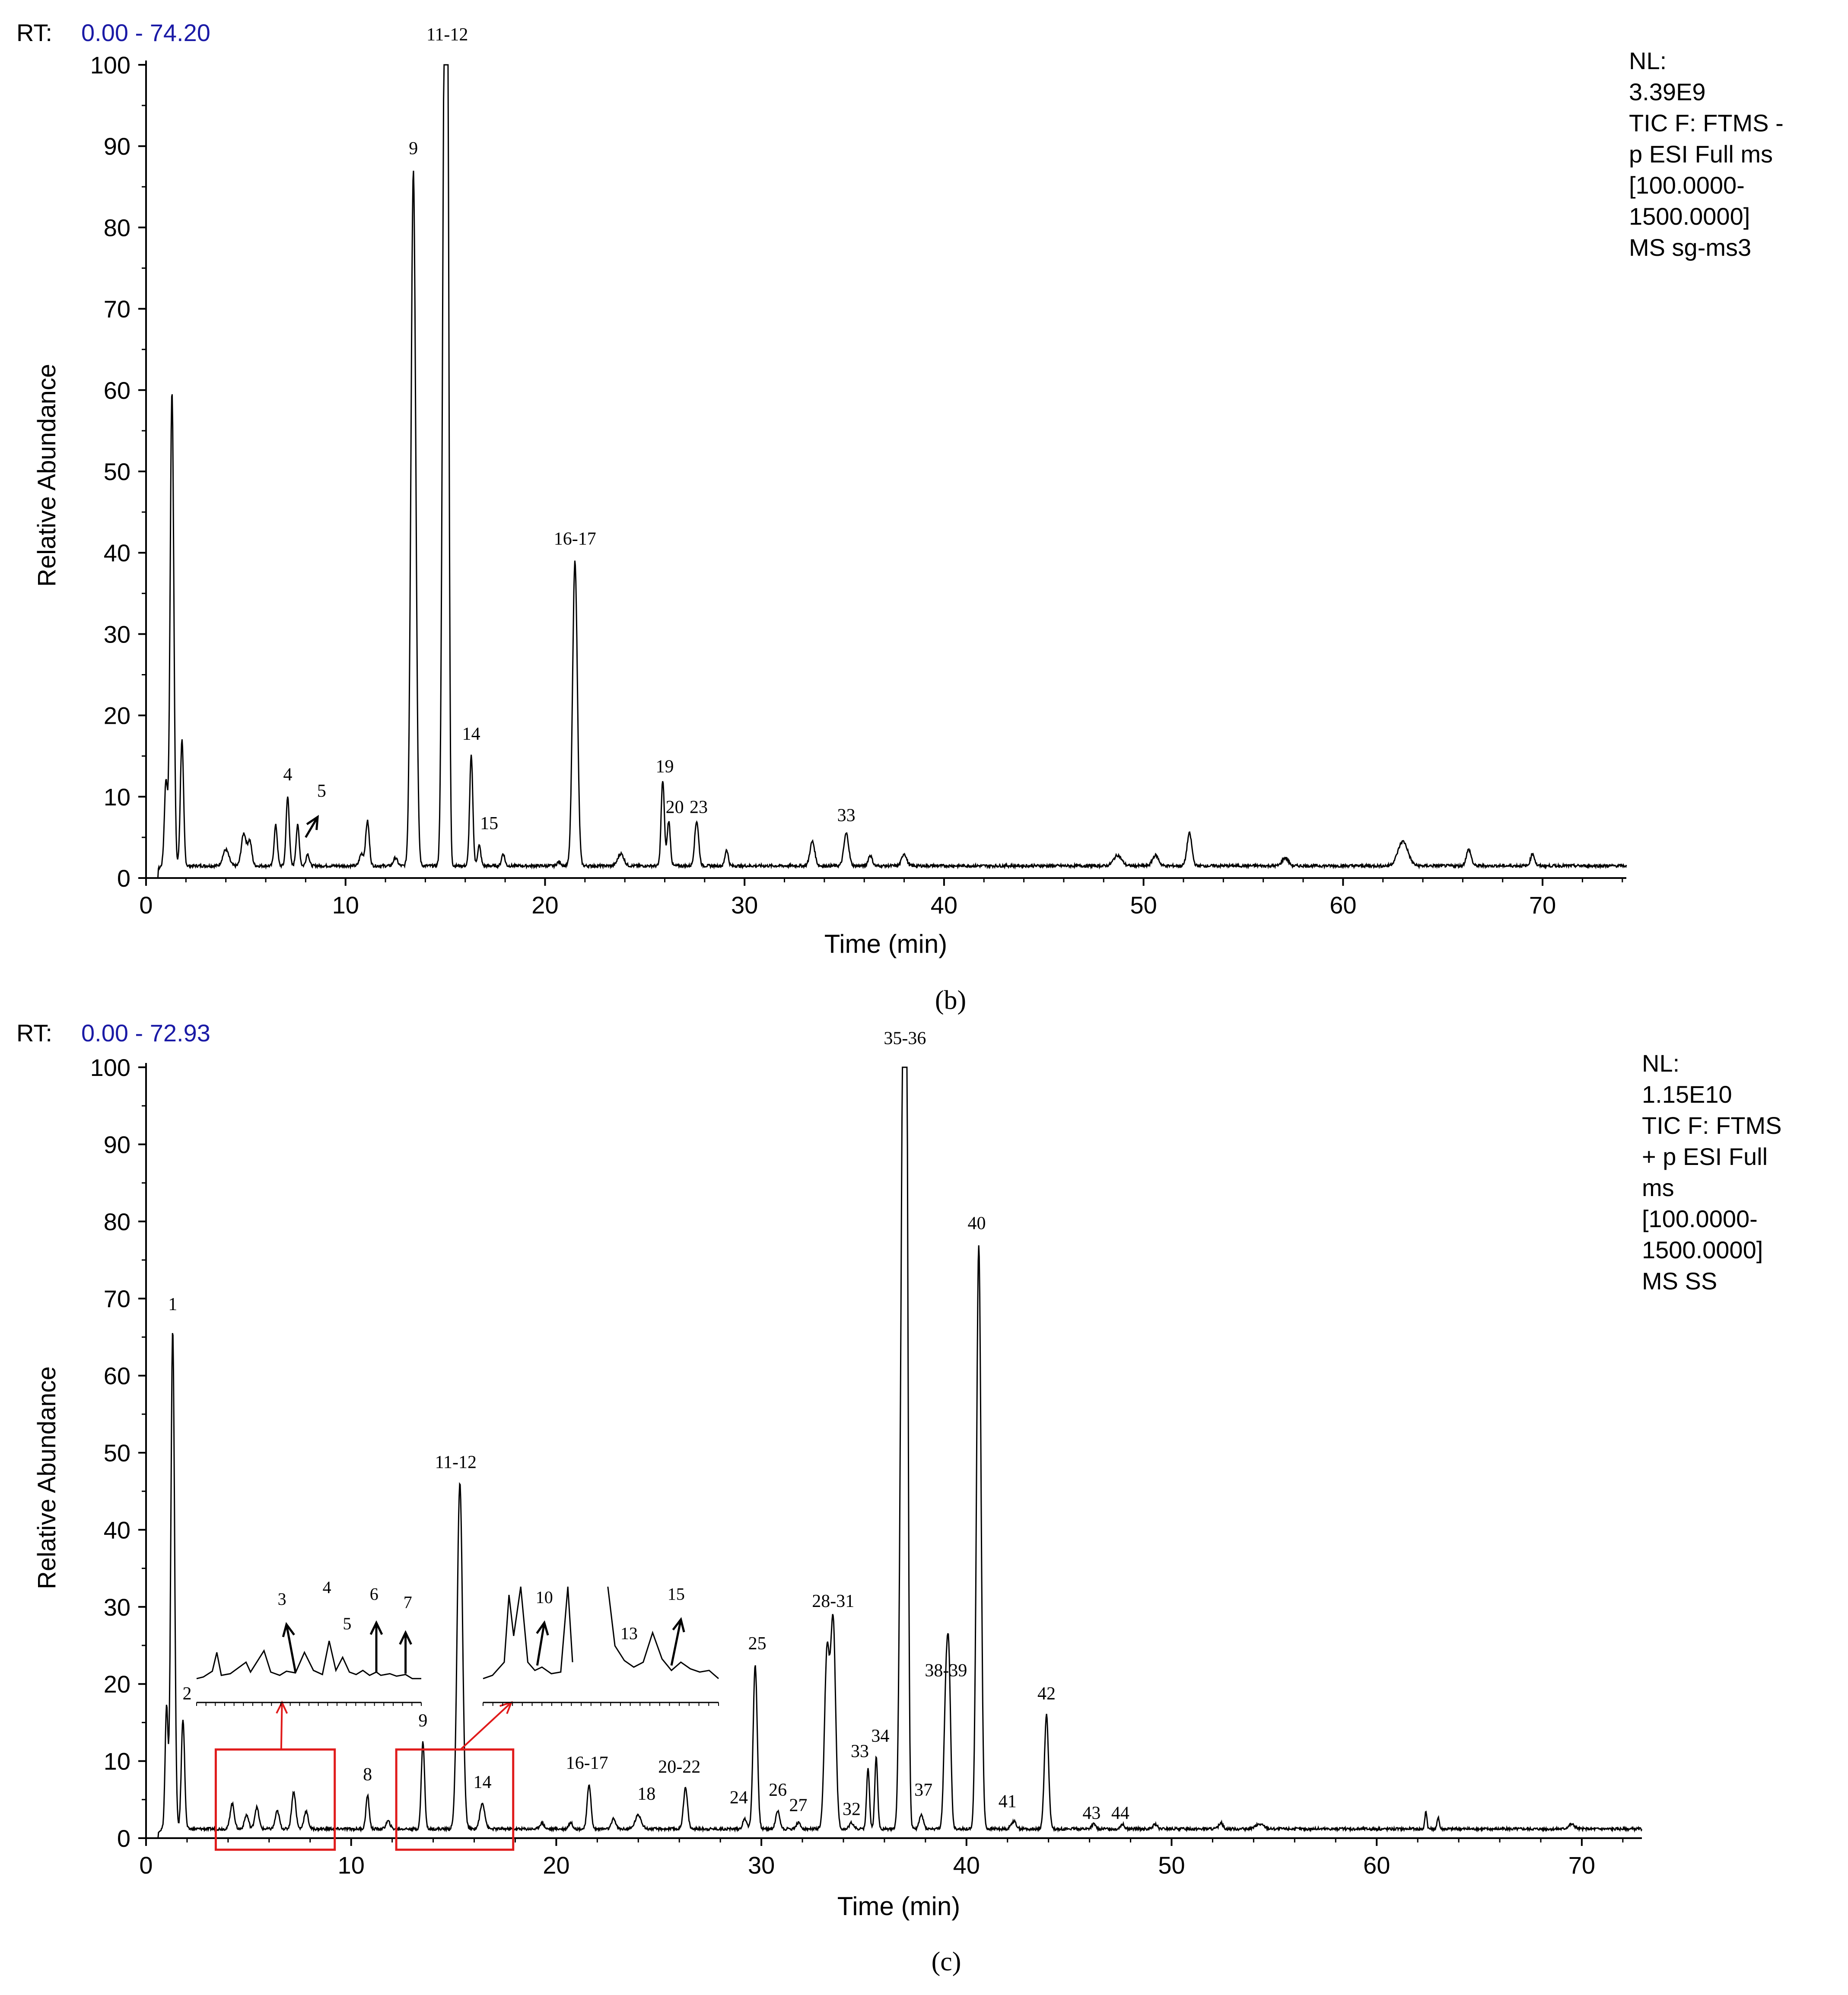 The image size is (1848, 1995). What do you see at coordinates (117, 390) in the screenshot?
I see `y-tick-label: 60` at bounding box center [117, 390].